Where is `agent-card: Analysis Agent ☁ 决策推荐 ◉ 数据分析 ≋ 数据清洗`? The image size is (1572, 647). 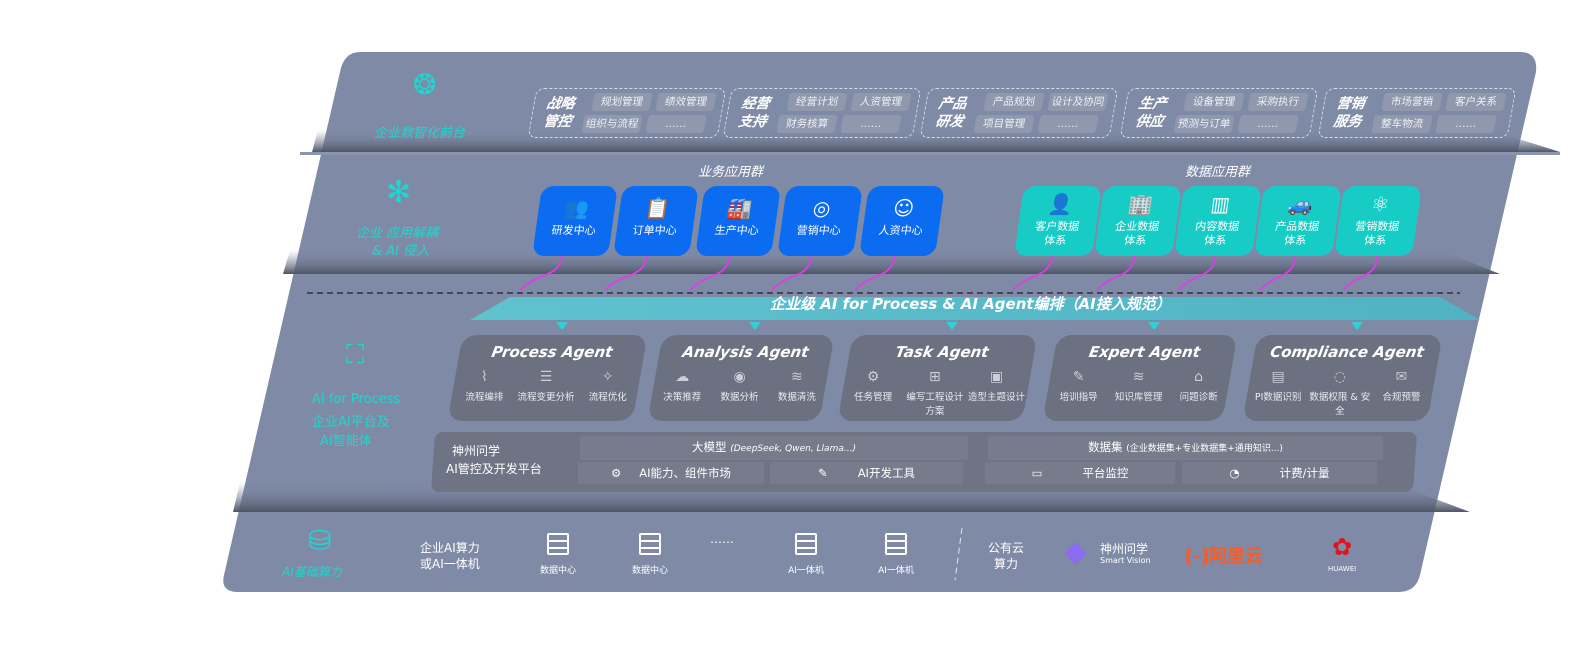 agent-card: Analysis Agent ☁ 决策推荐 ◉ 数据分析 ≋ 数据清洗 is located at coordinates (741, 378).